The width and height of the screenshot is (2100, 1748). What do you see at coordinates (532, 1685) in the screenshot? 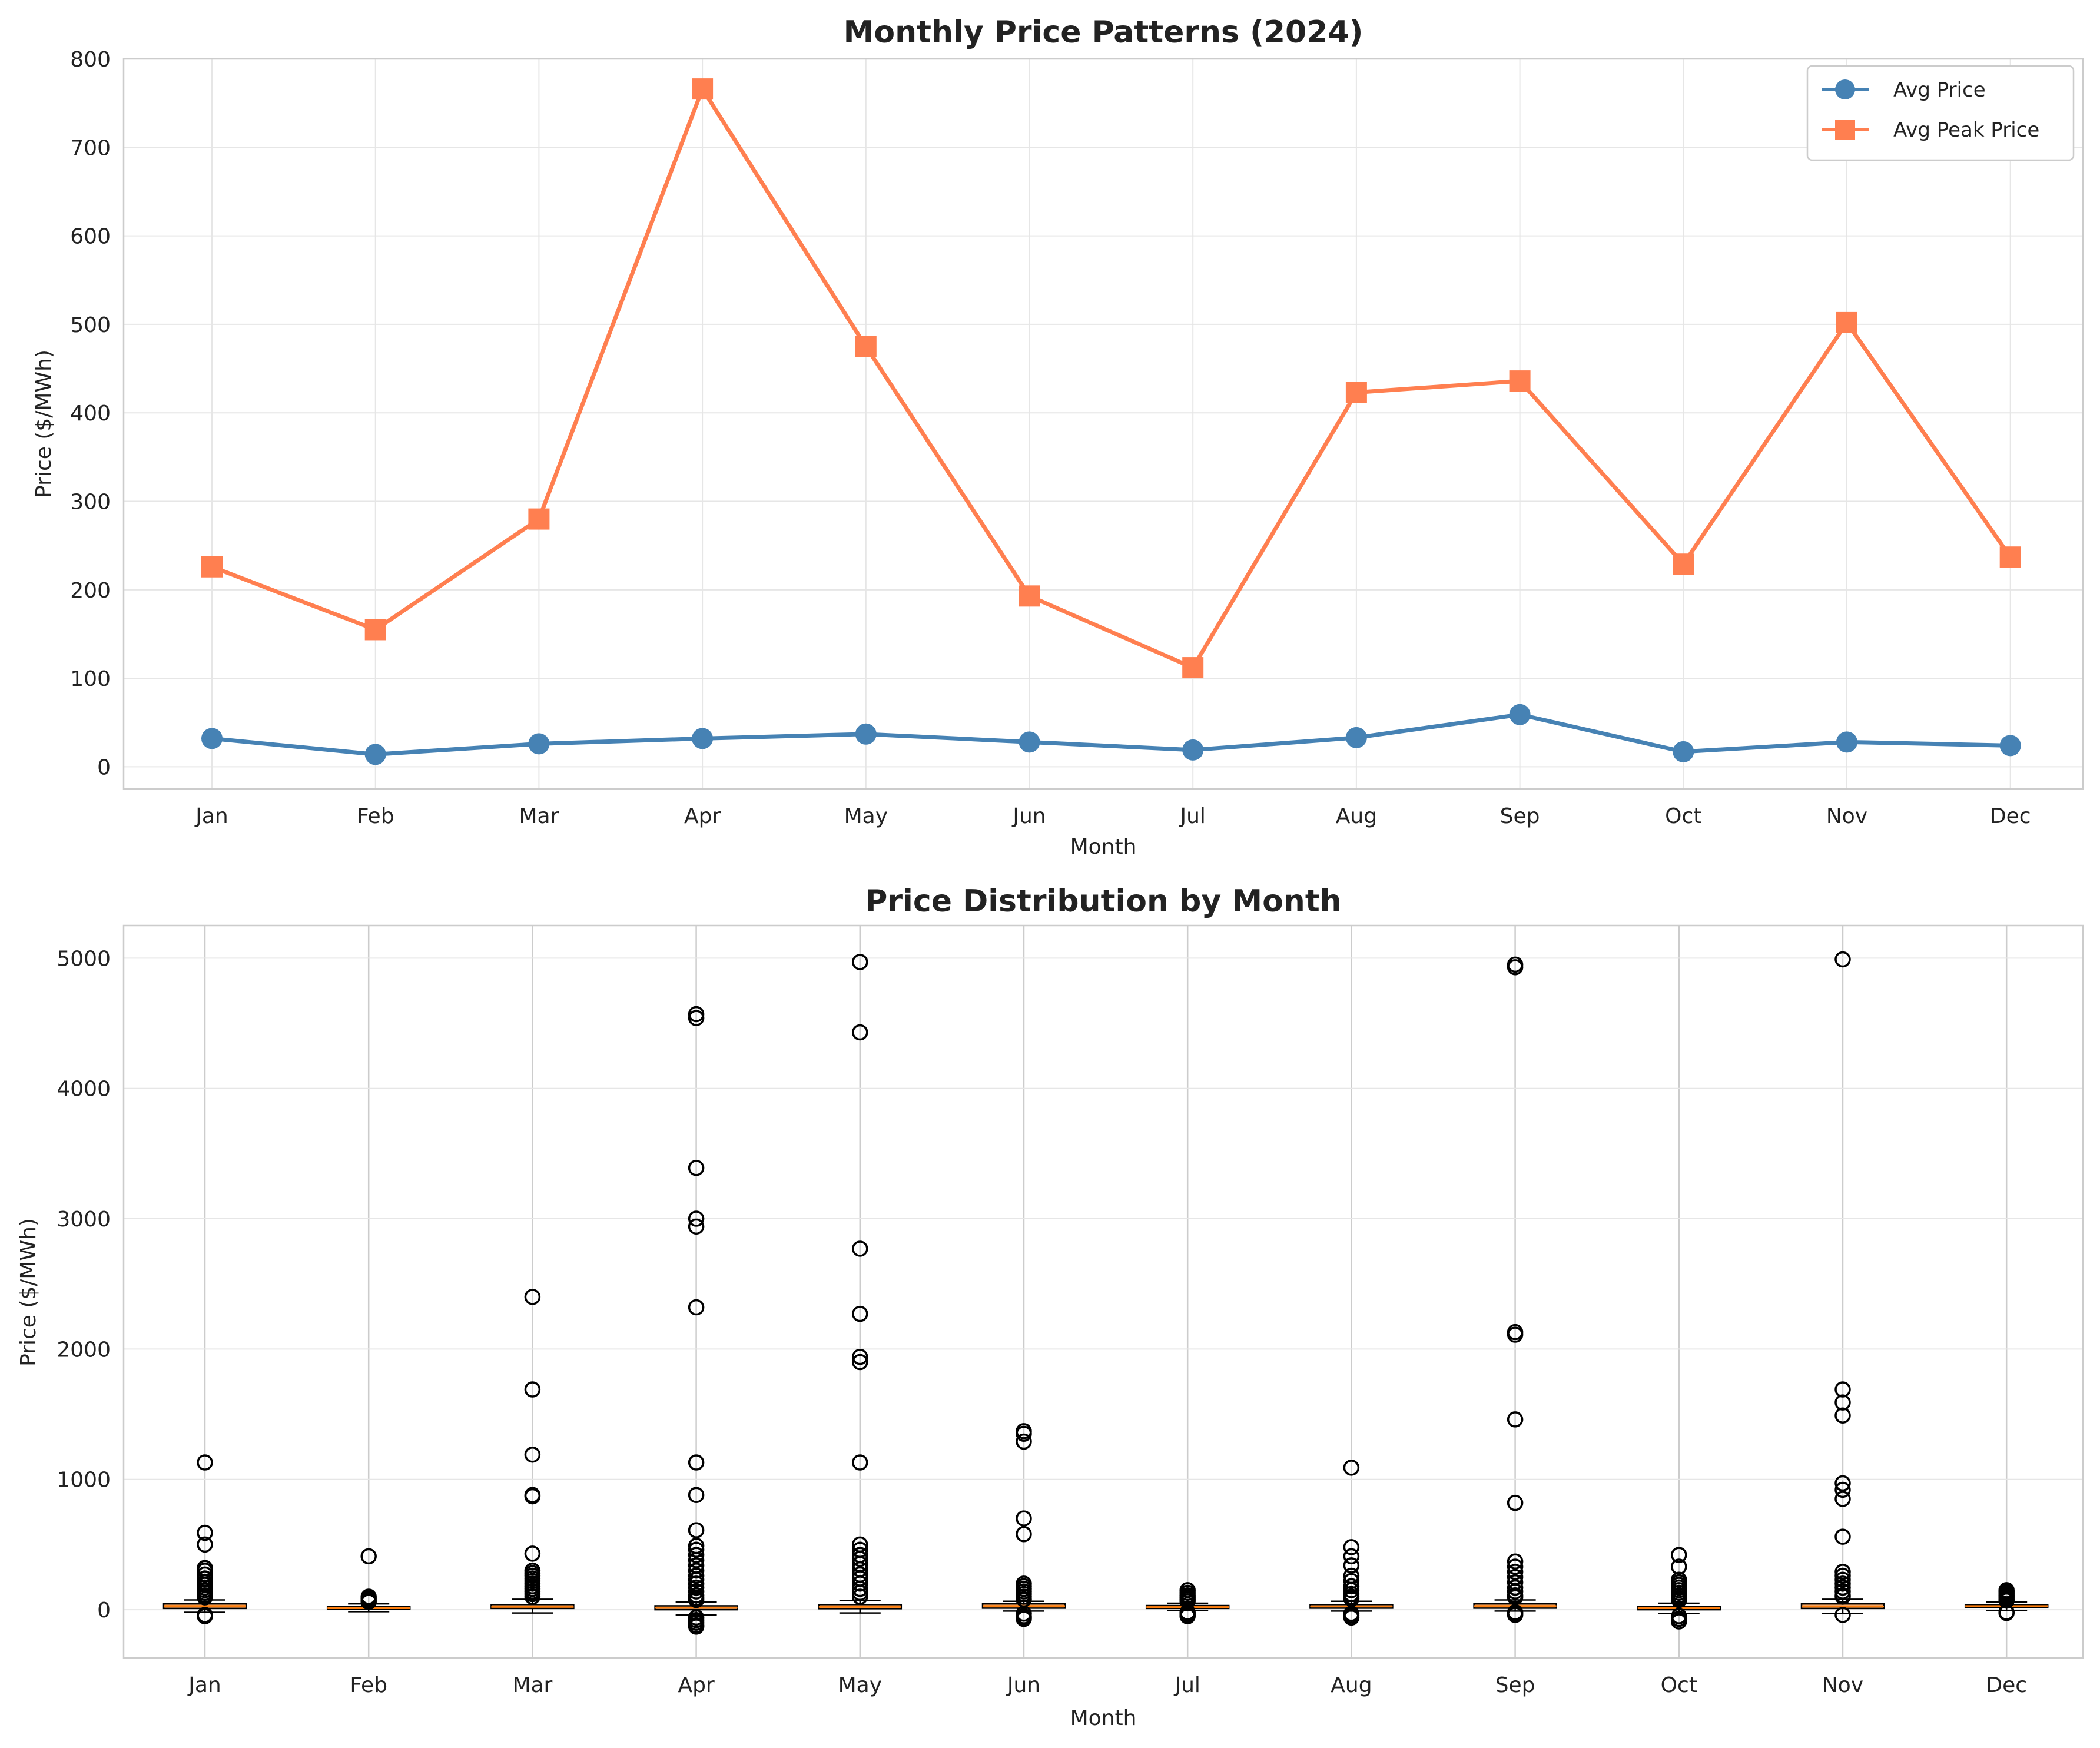
I see `x-tick-label: Mar` at bounding box center [532, 1685].